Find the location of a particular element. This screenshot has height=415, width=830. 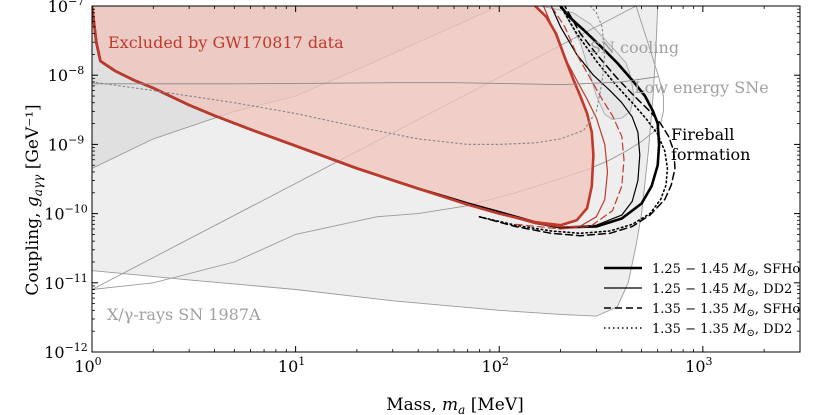

tick-label: 10³ is located at coordinates (698, 365).